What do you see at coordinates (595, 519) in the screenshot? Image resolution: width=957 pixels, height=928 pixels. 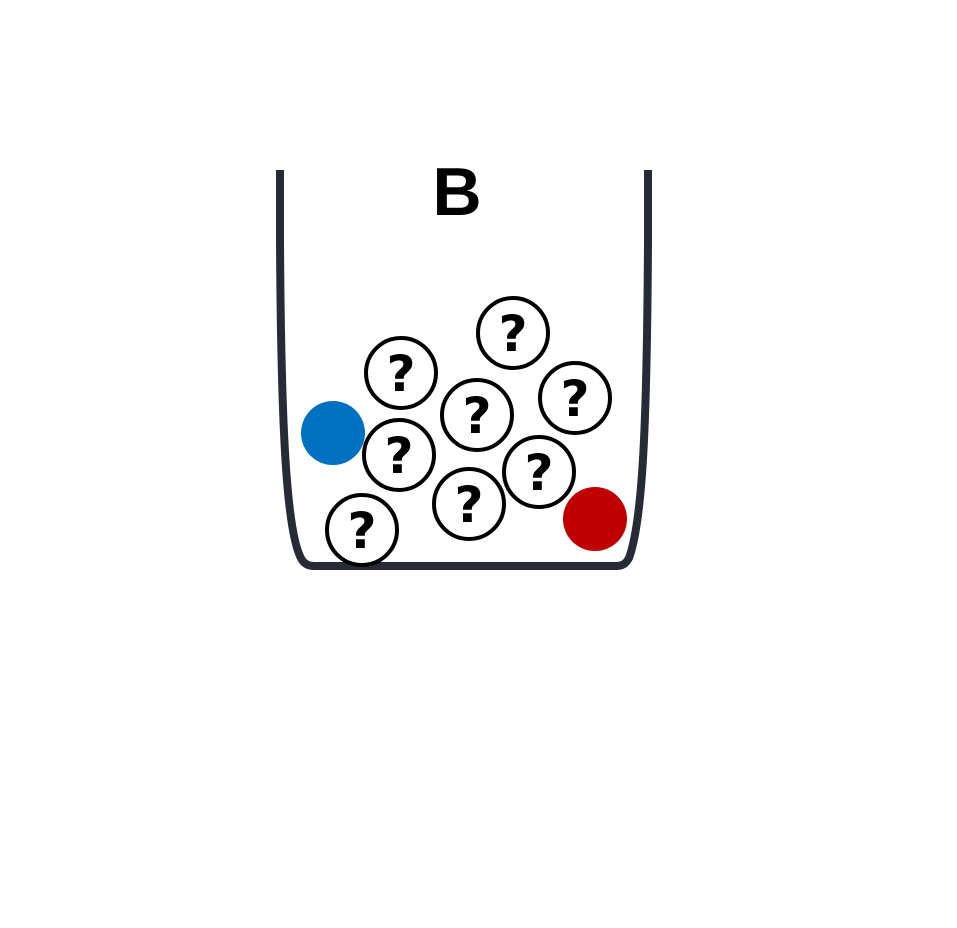 I see `red-ball` at bounding box center [595, 519].